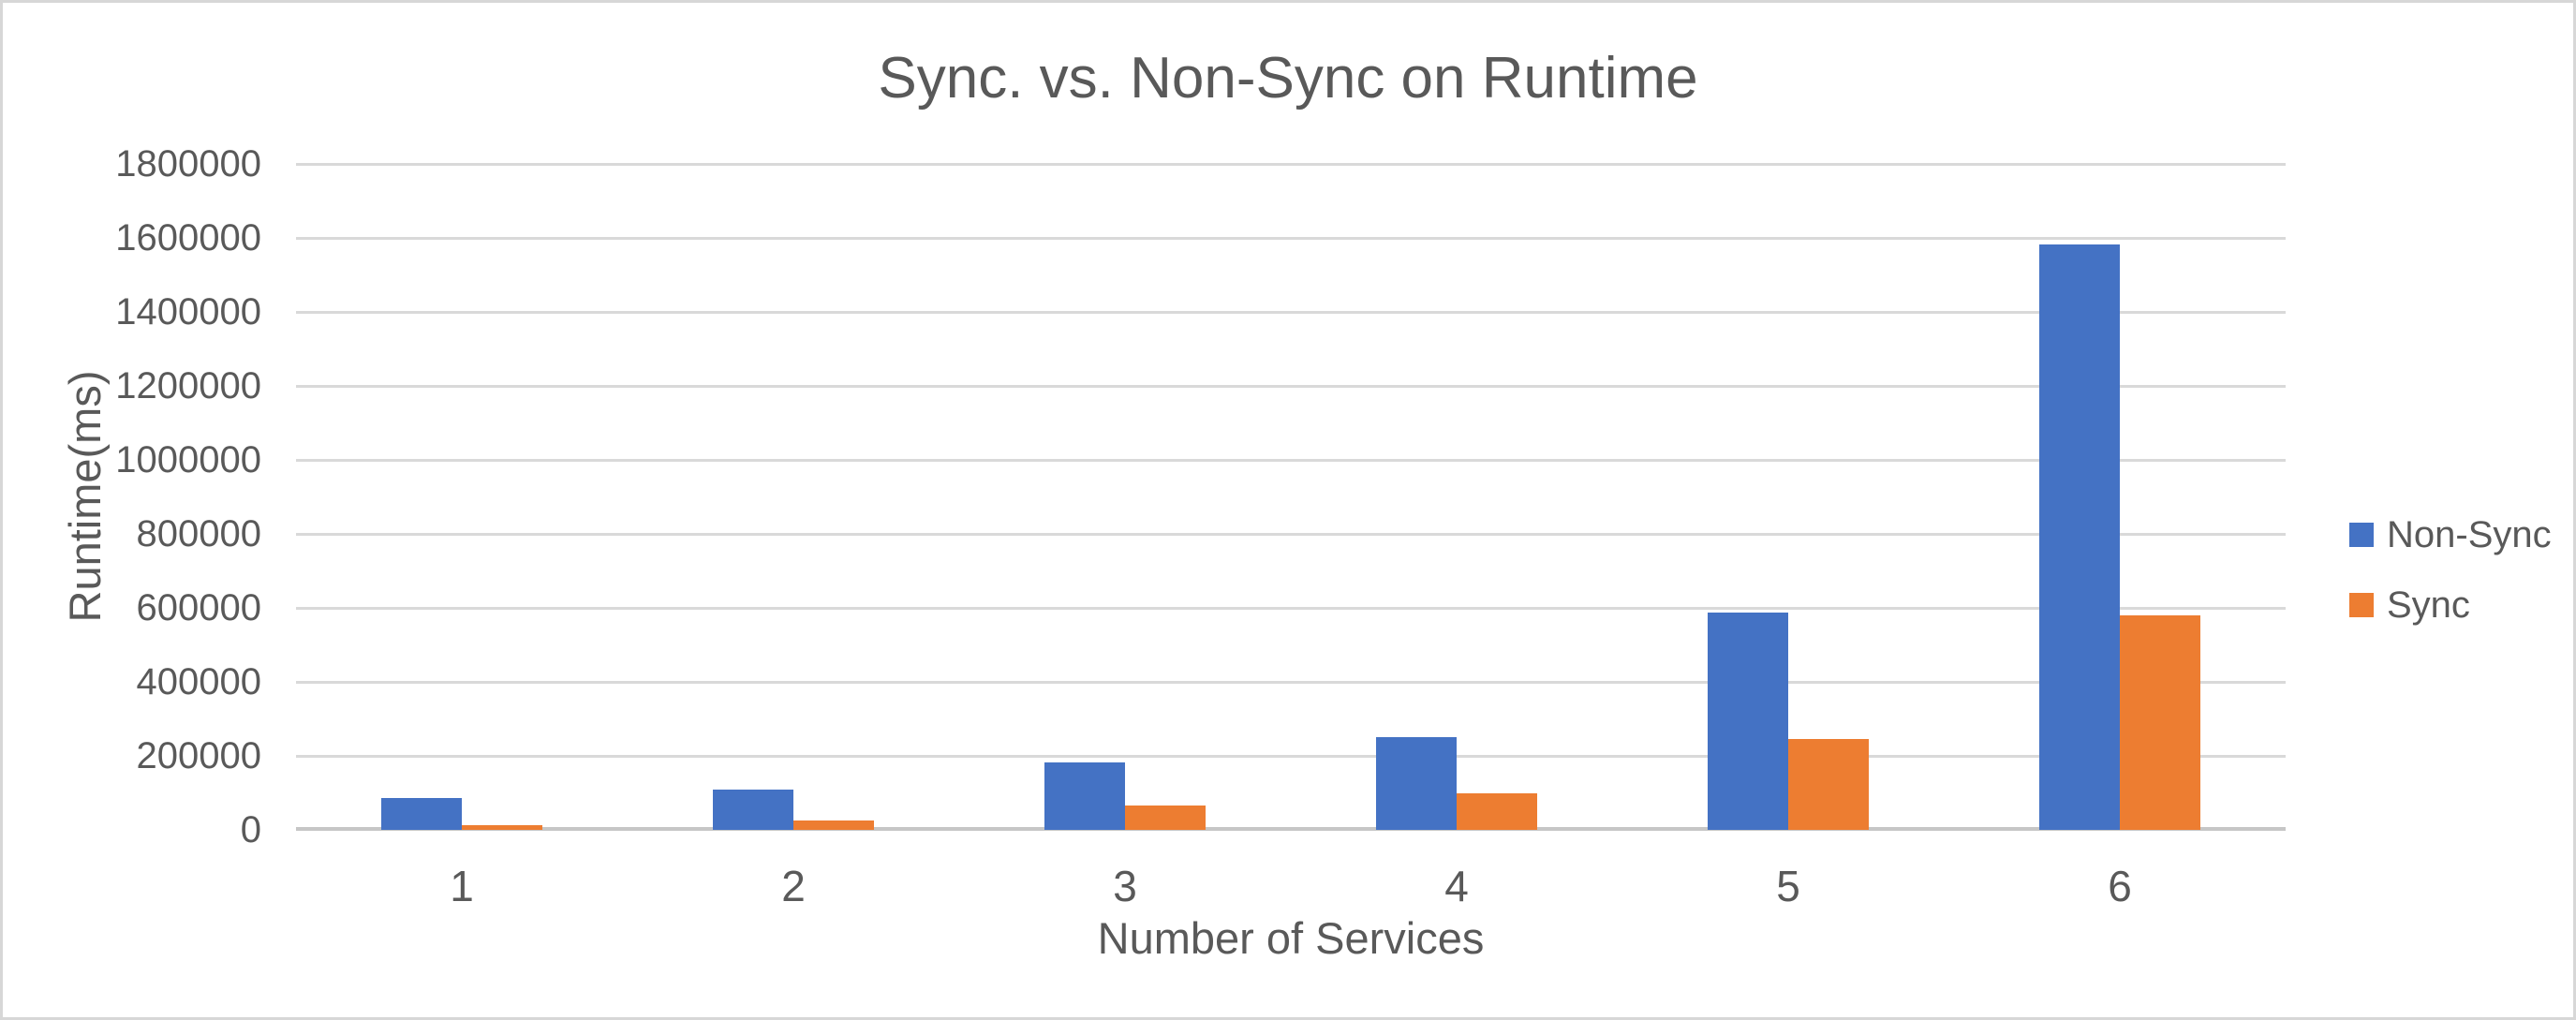  Describe the element at coordinates (462, 886) in the screenshot. I see `x-tick-label-1: 1` at that location.